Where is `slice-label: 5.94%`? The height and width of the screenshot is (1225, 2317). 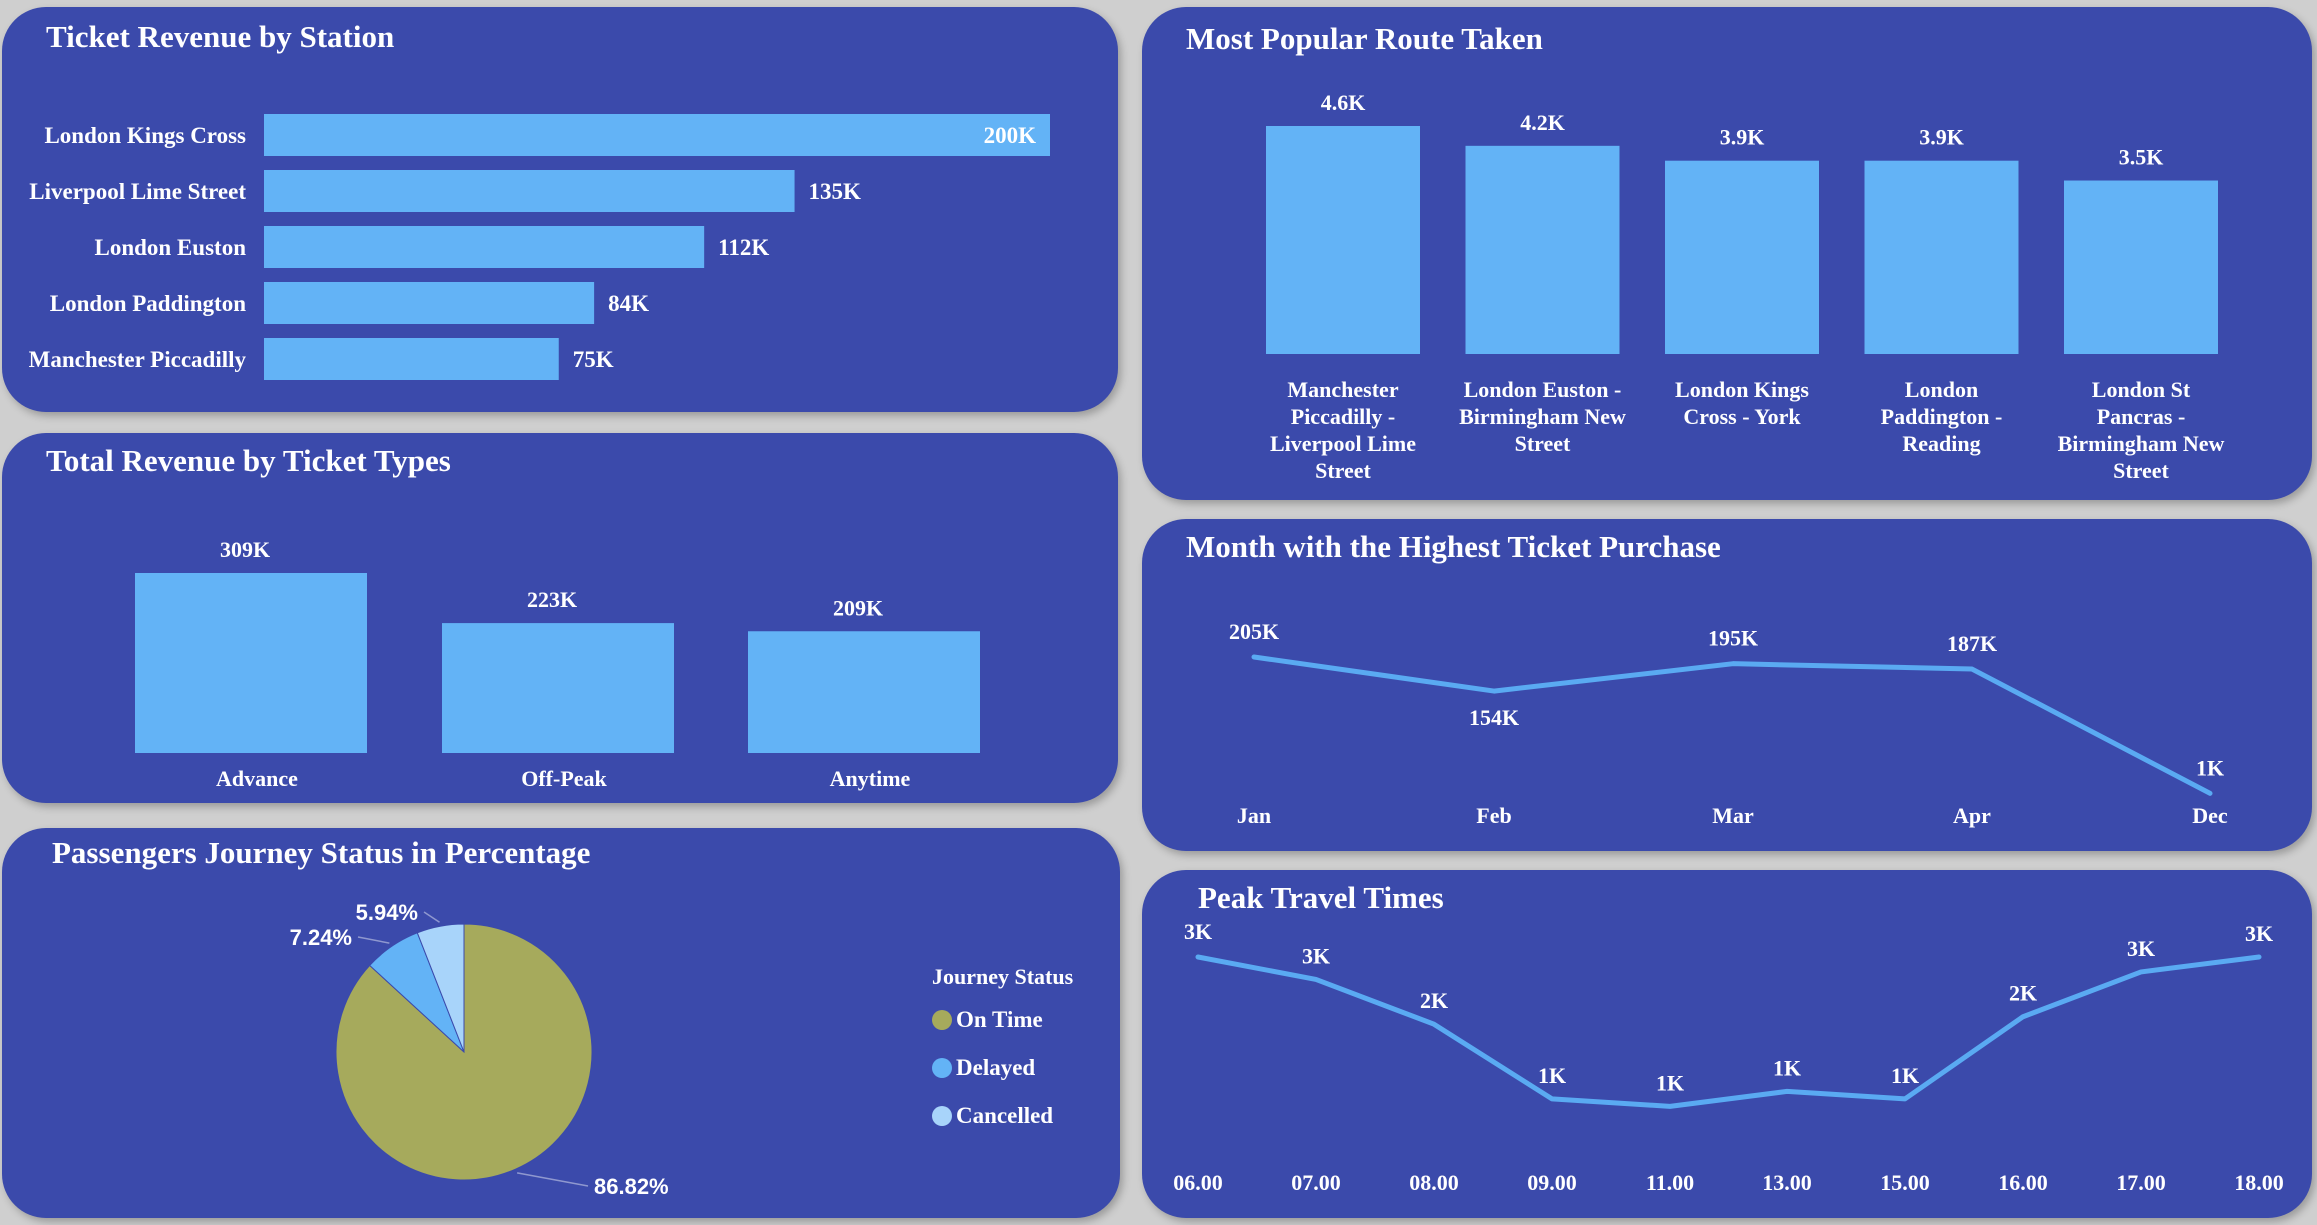
slice-label: 5.94% is located at coordinates (387, 912).